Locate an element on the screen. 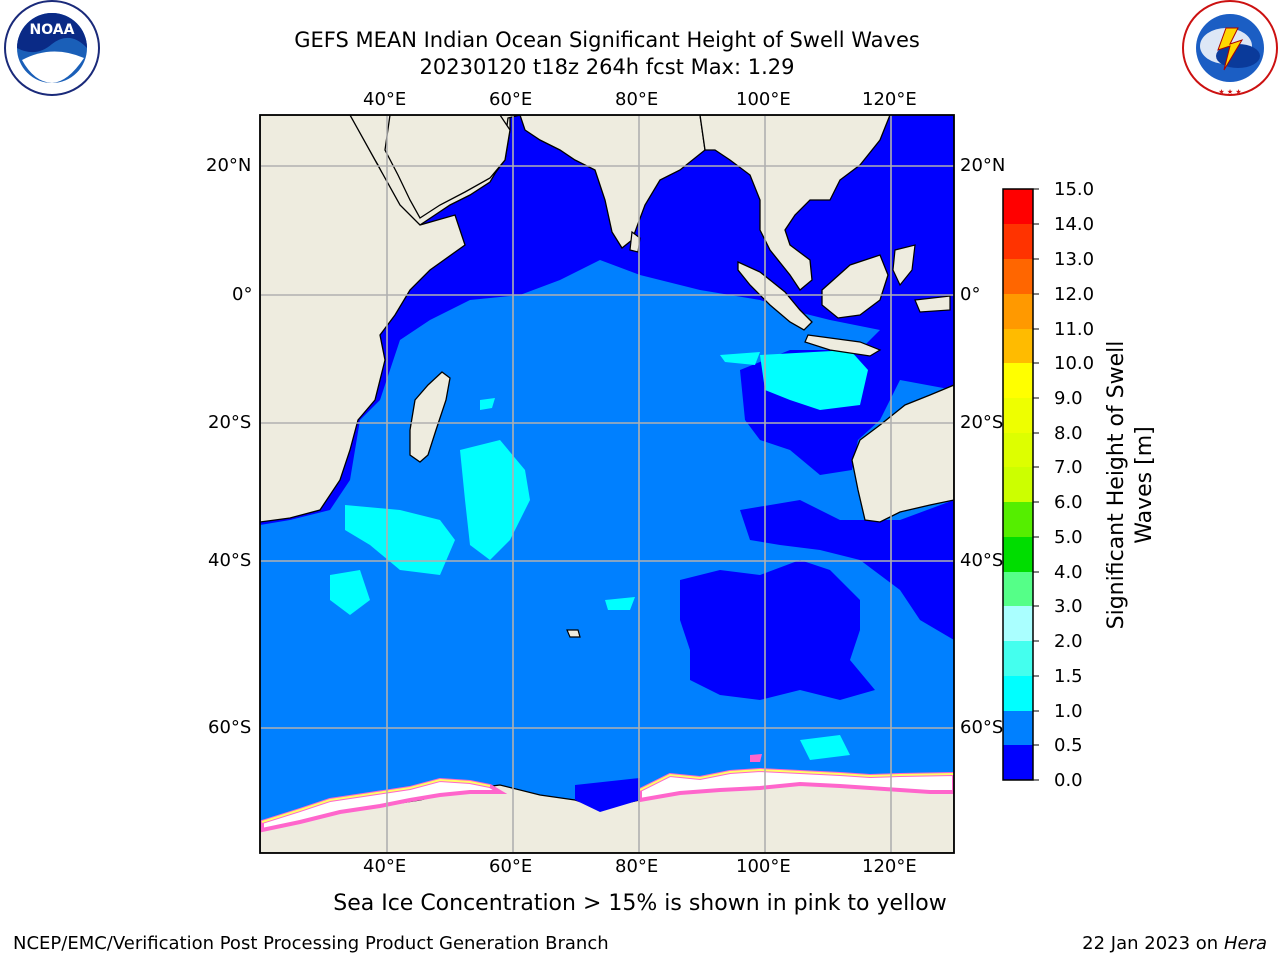  colorbar-tick: 1.0 is located at coordinates (1068, 711).